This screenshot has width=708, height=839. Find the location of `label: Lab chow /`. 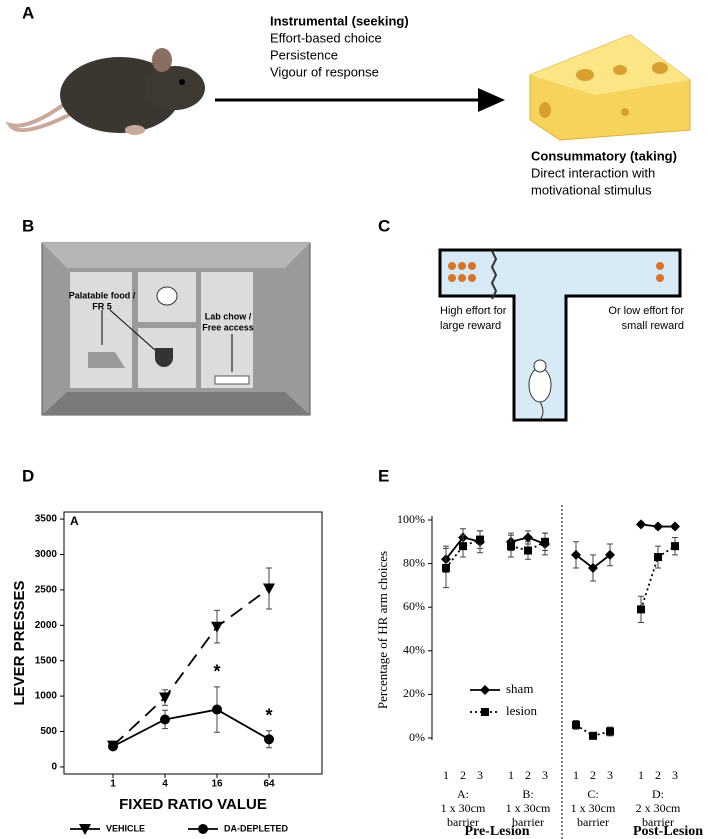

label: Lab chow / is located at coordinates (228, 316).